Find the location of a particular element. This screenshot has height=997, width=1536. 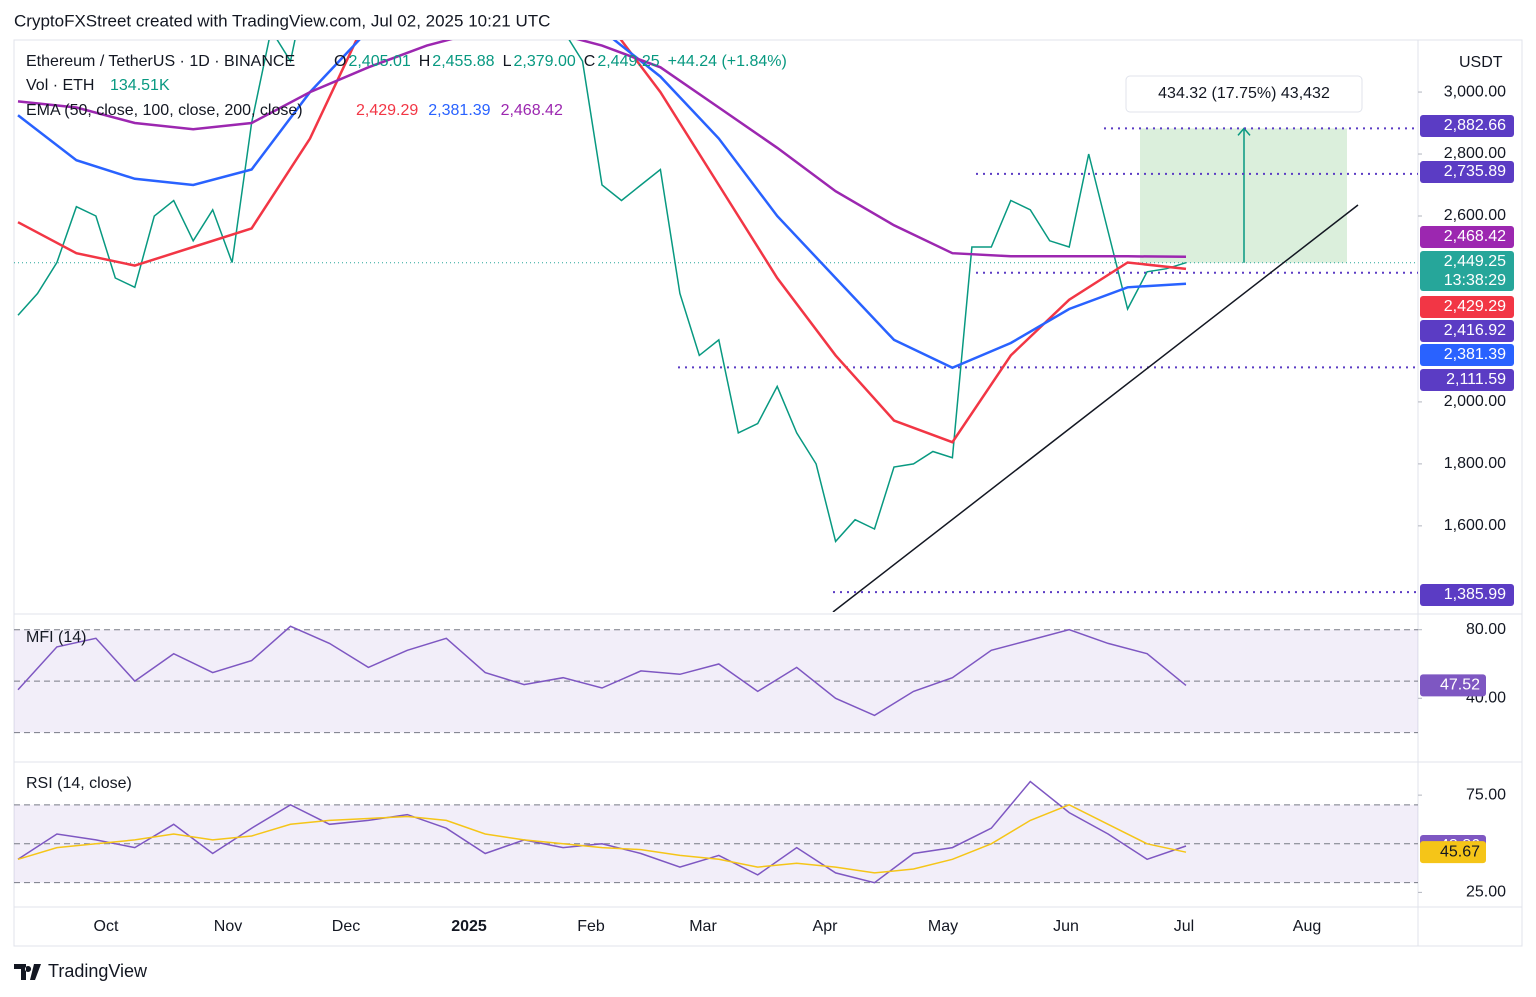

value-tag-label: 45.67 is located at coordinates (1460, 851).